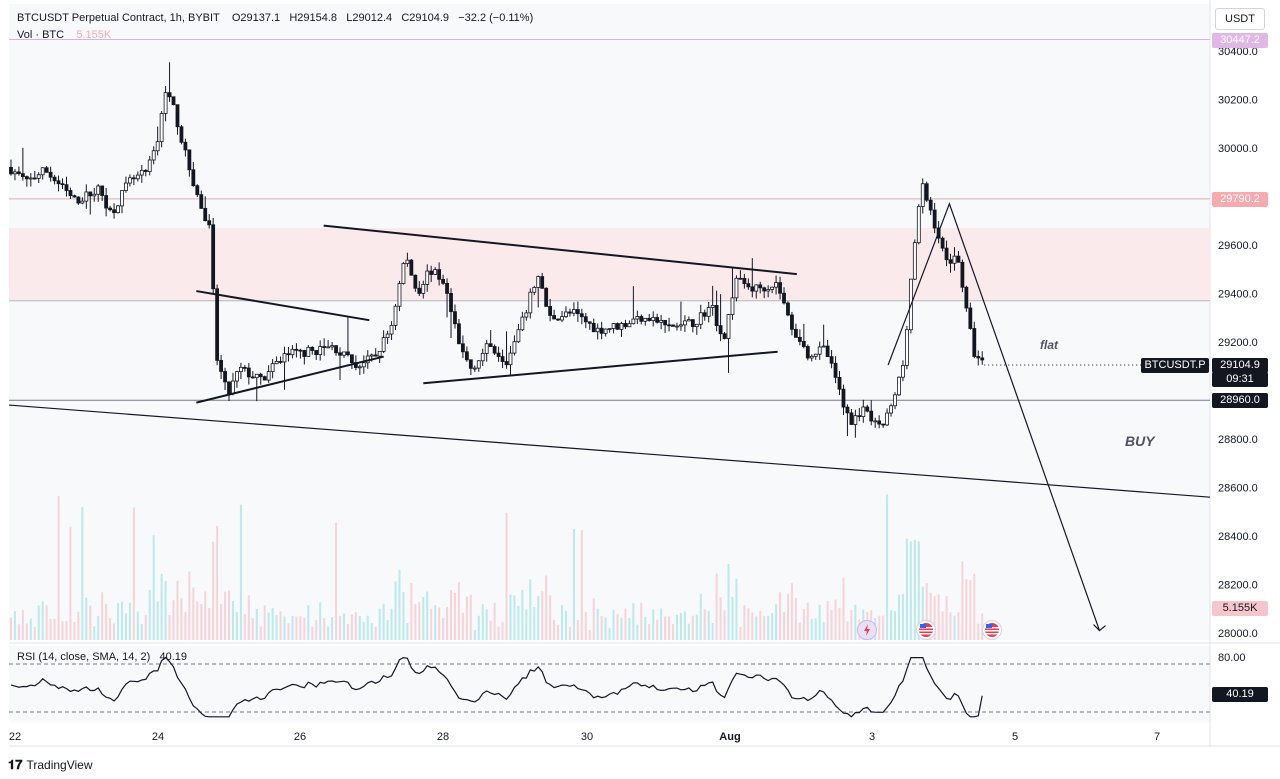  I want to click on lightning-icon, so click(867, 630).